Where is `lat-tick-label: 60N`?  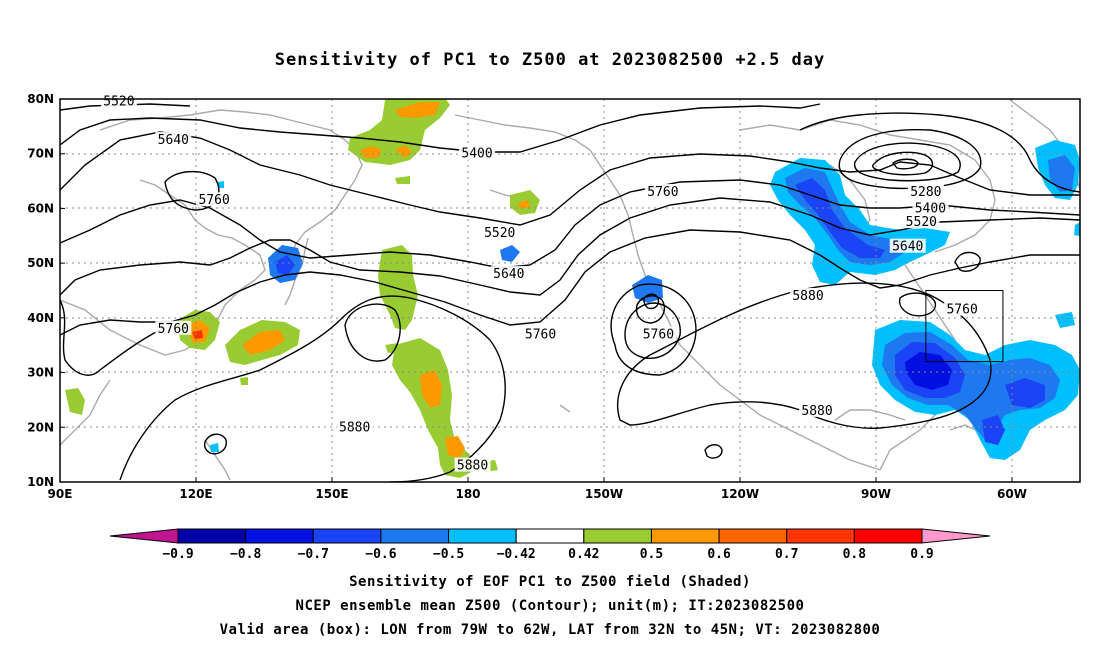
lat-tick-label: 60N is located at coordinates (40, 208).